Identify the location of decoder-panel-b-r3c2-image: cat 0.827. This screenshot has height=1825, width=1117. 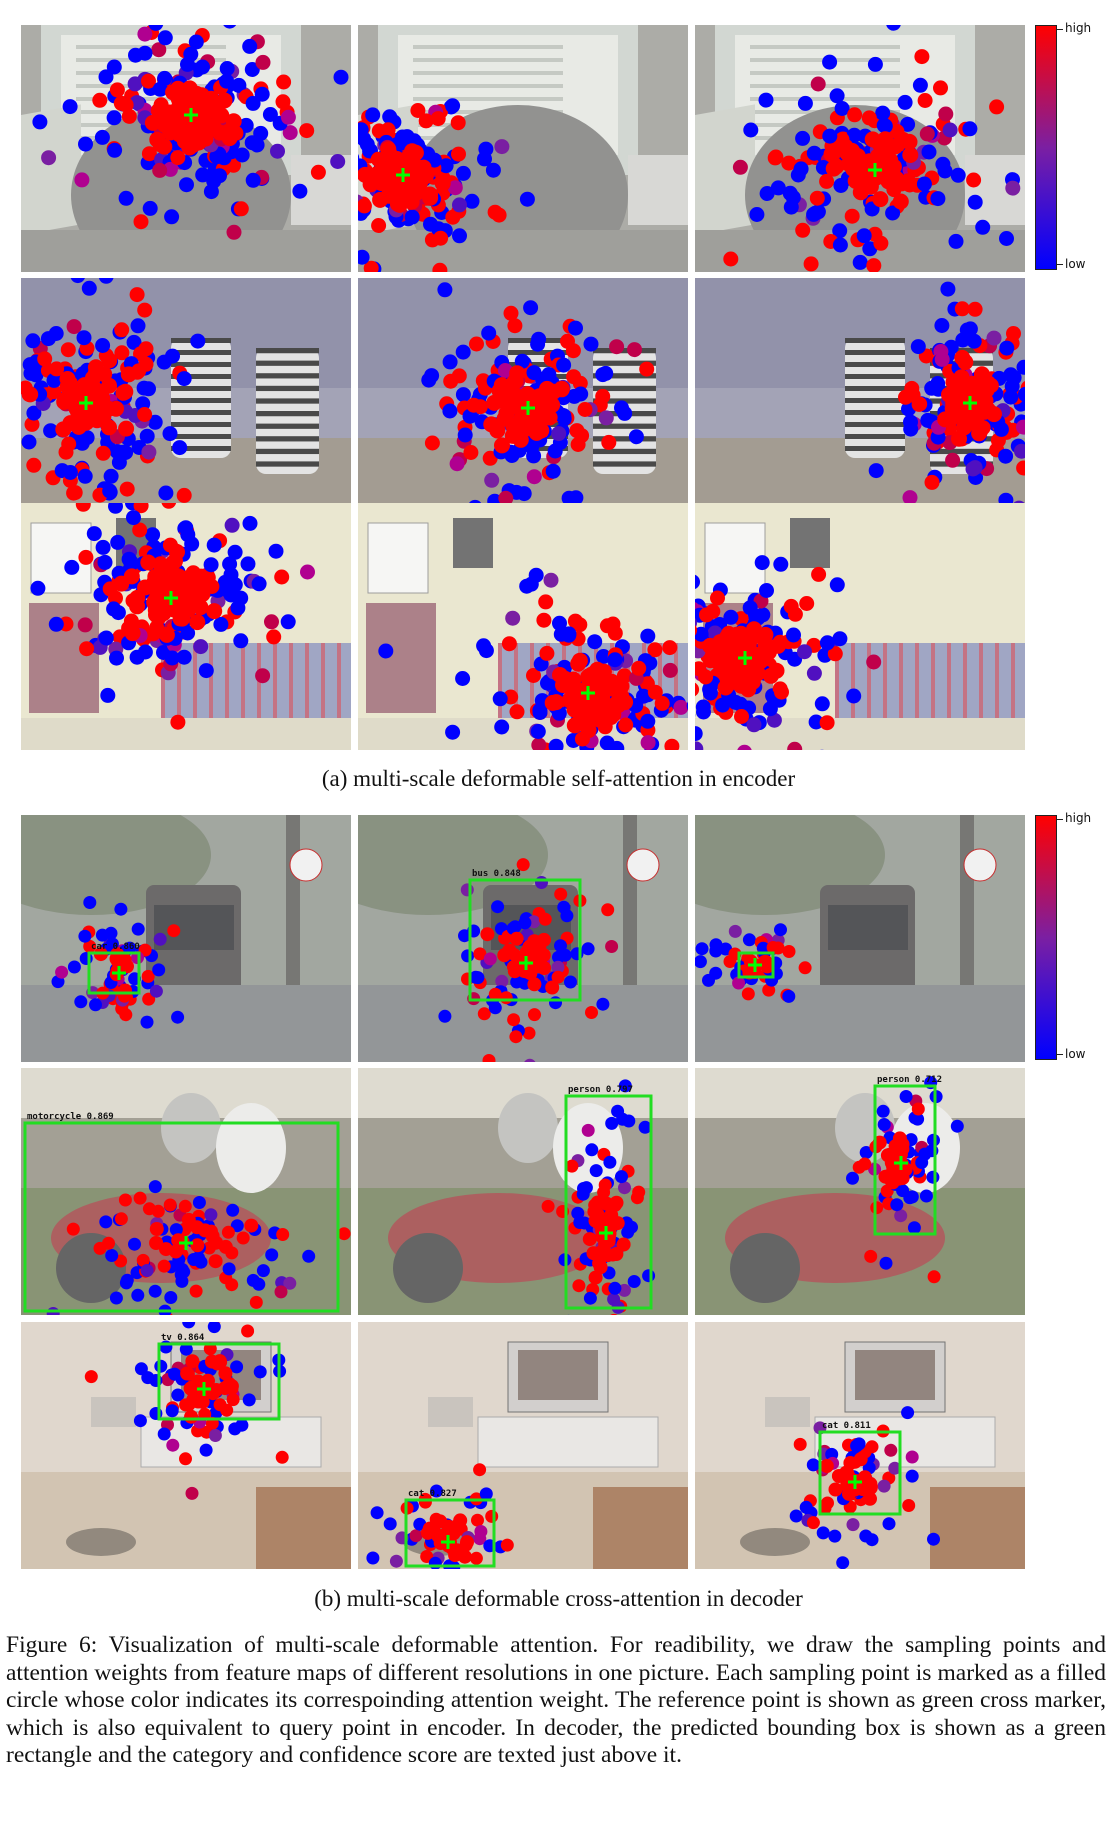
(523, 1445).